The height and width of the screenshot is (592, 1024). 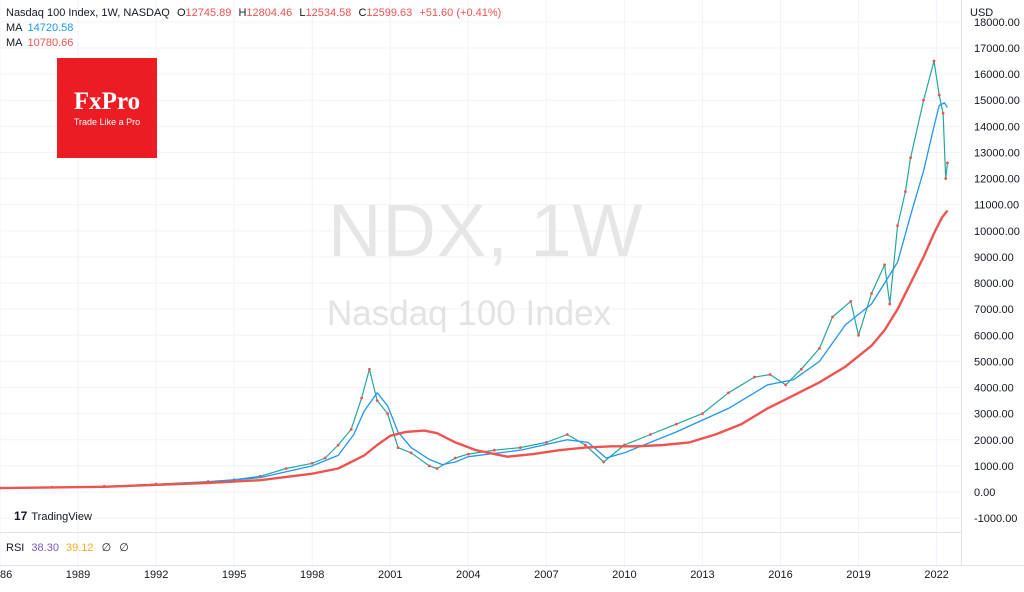 I want to click on x-tick-label: 2013, so click(x=702, y=575).